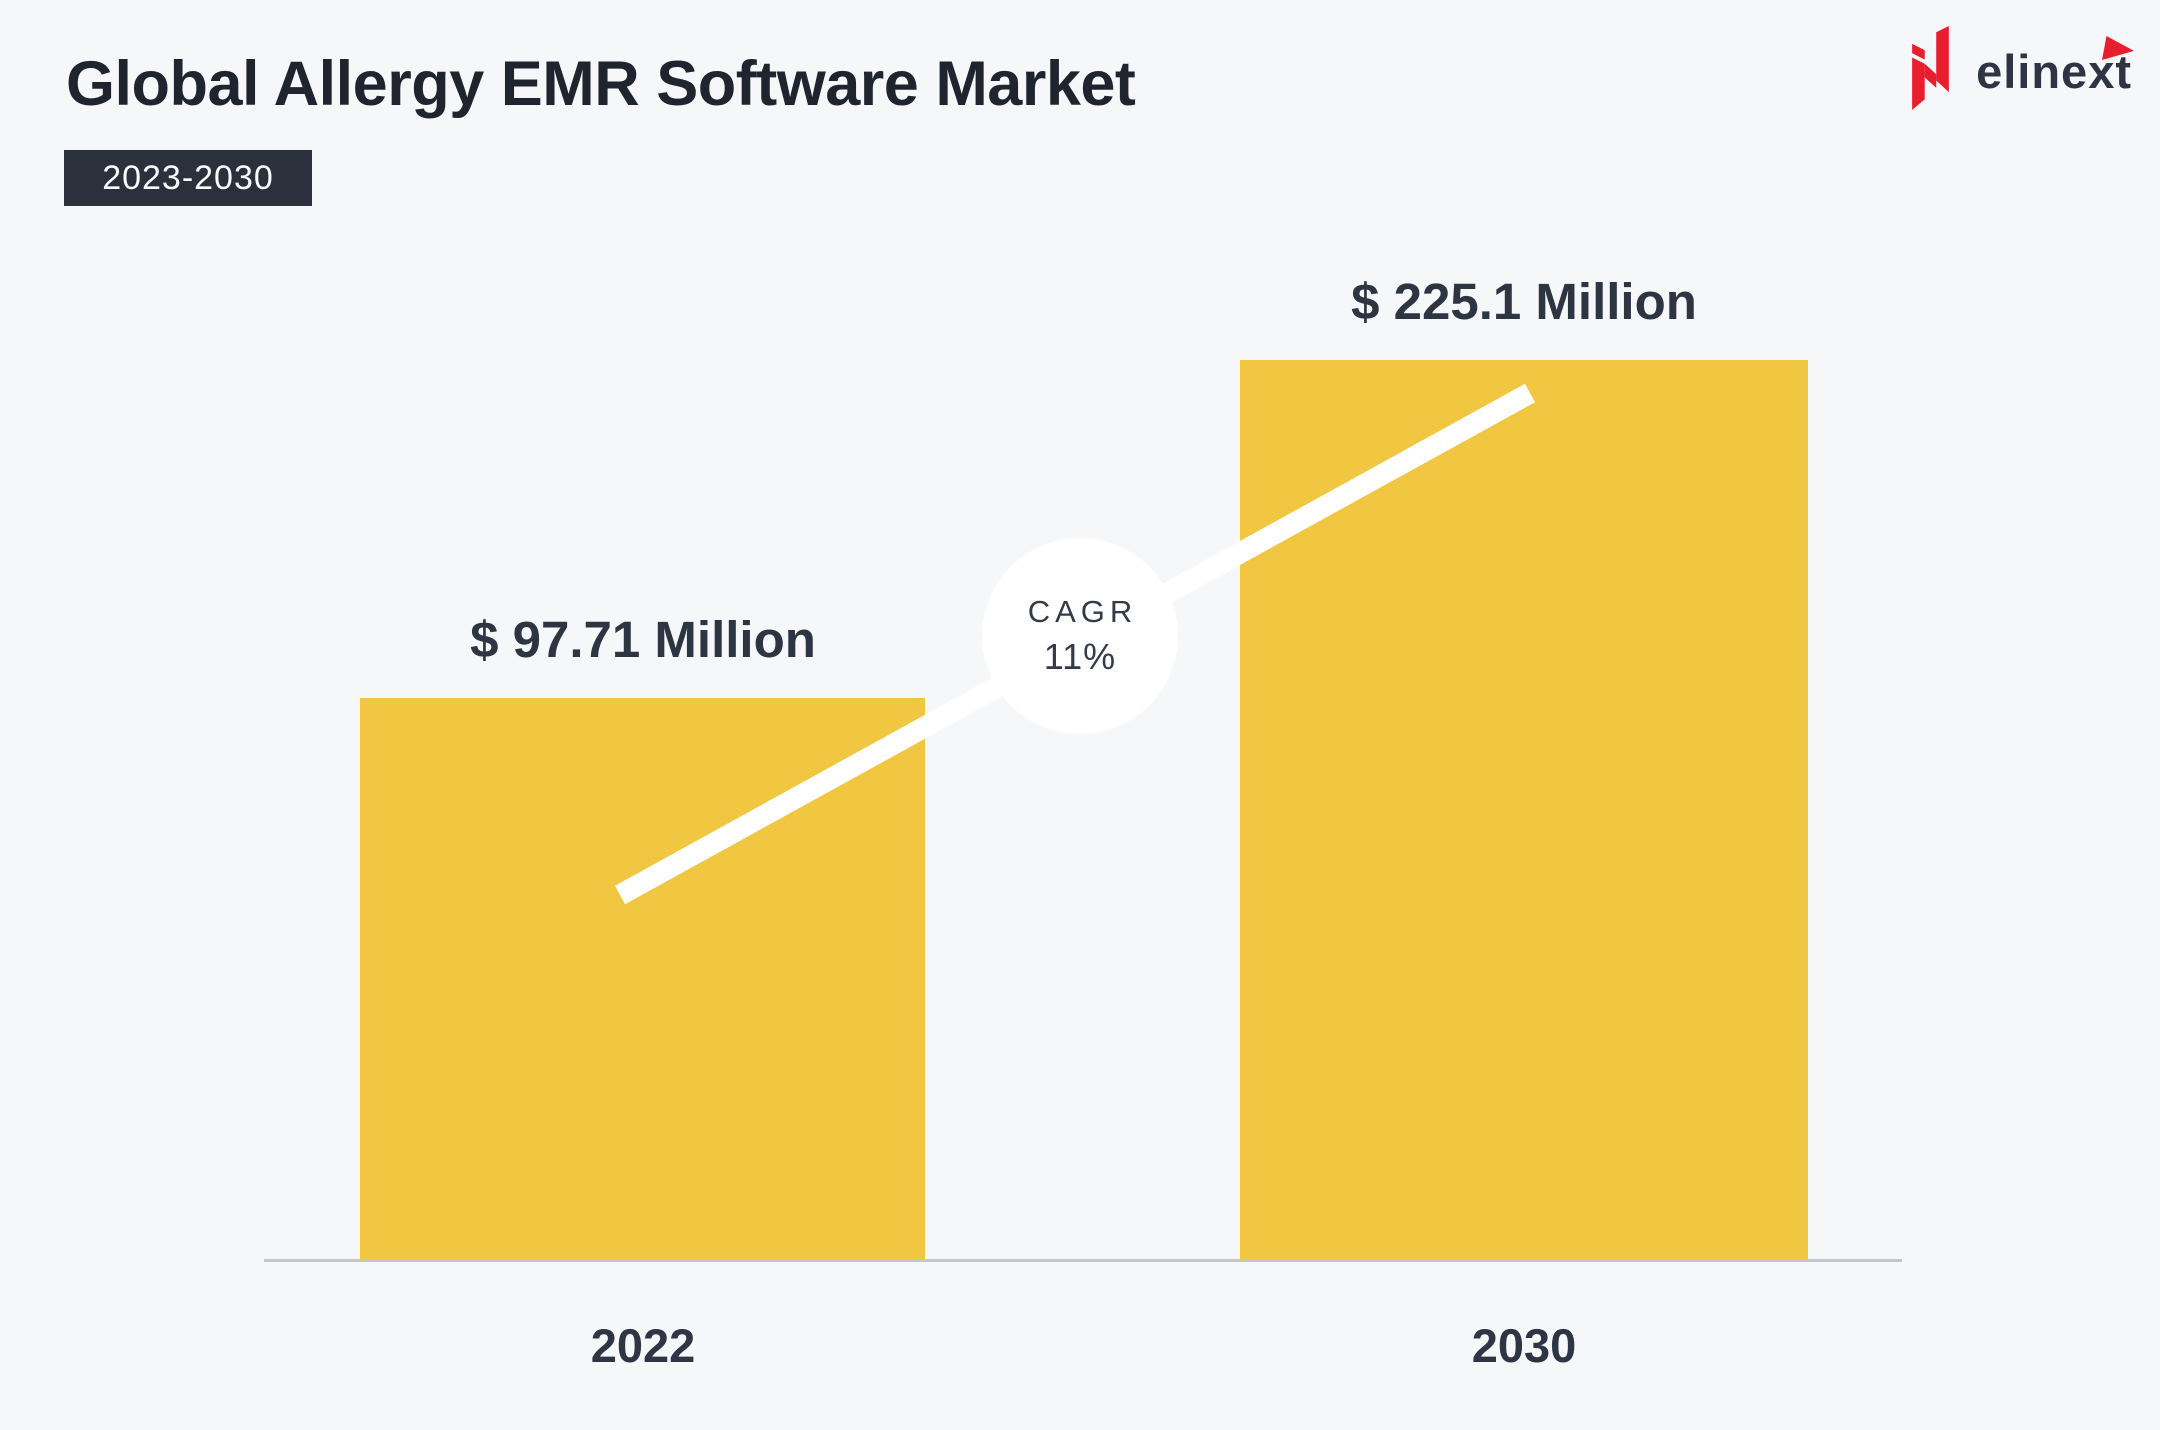 This screenshot has width=2160, height=1430. What do you see at coordinates (642, 979) in the screenshot?
I see `bar-2022` at bounding box center [642, 979].